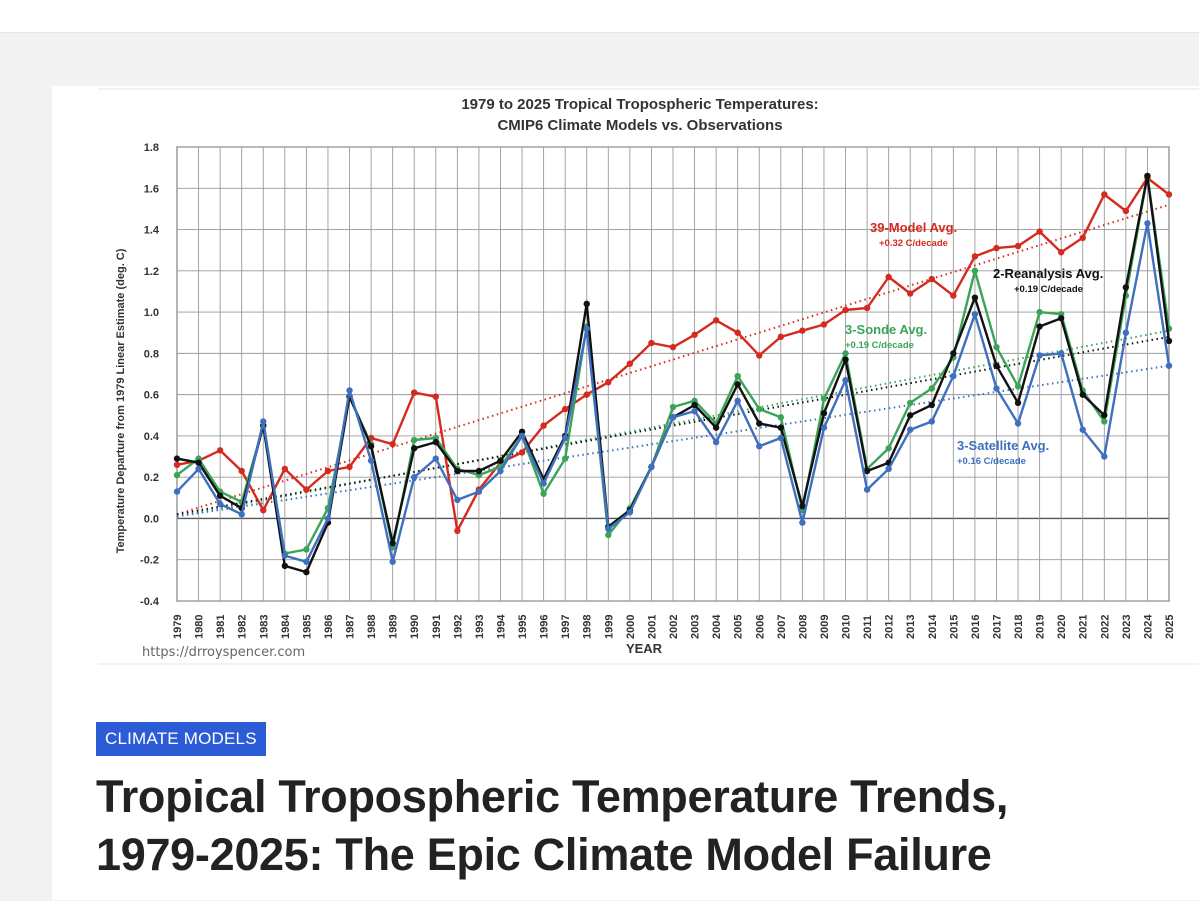  I want to click on series-label-0: 39-Model Avg., so click(913, 227).